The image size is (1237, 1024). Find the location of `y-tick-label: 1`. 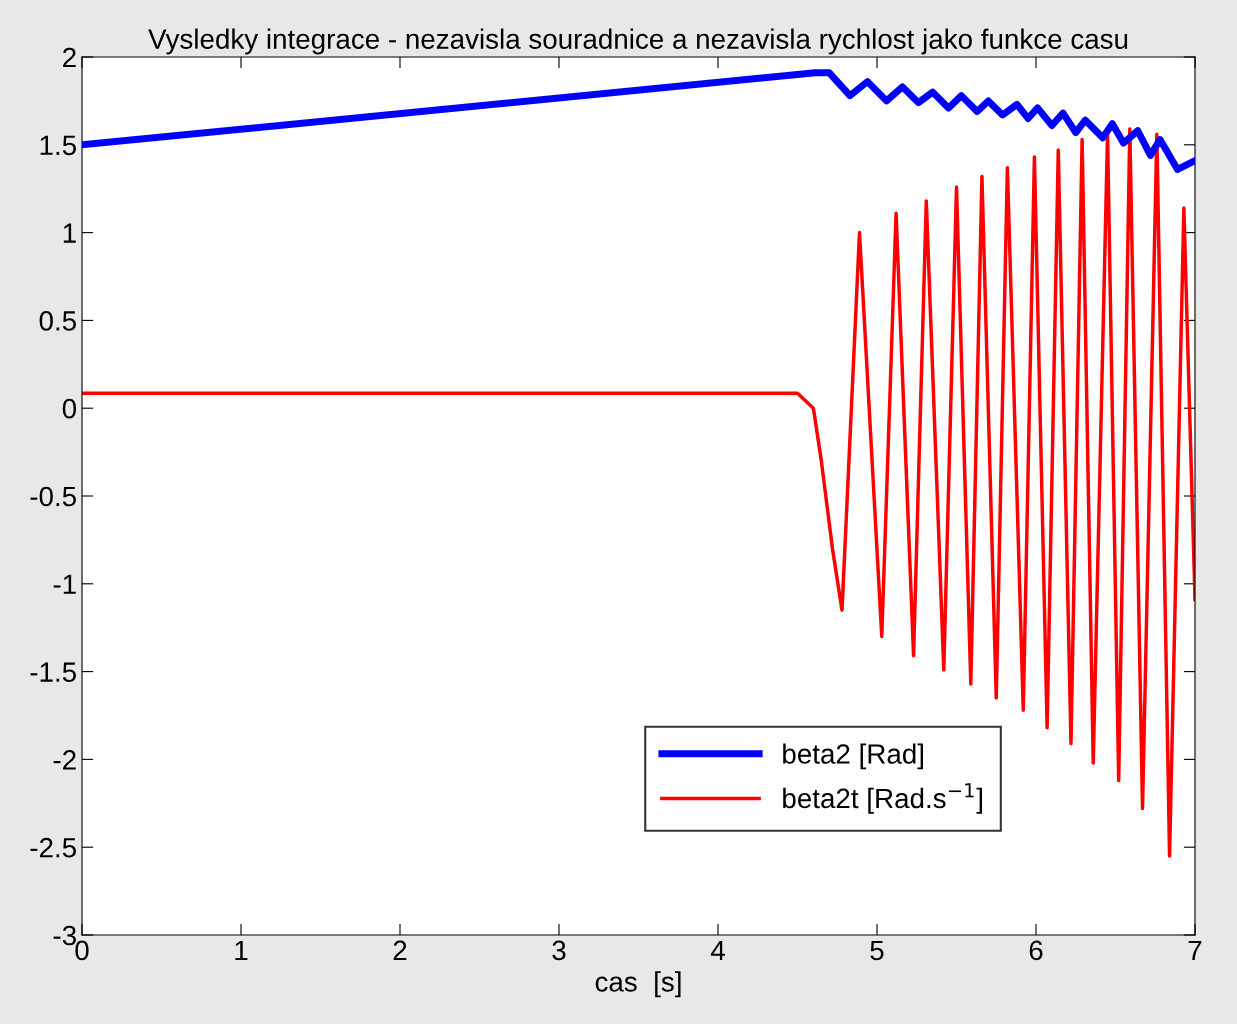

y-tick-label: 1 is located at coordinates (69, 233).